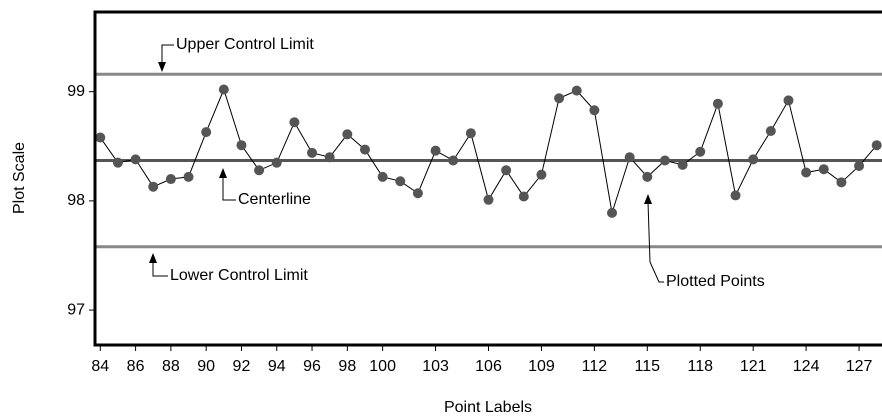 The width and height of the screenshot is (882, 419). I want to click on x-tick-label: 84, so click(100, 366).